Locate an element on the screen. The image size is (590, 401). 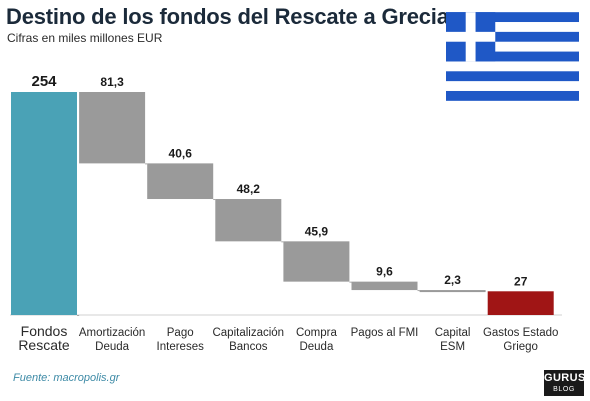
category-label: Intereses is located at coordinates (181, 347).